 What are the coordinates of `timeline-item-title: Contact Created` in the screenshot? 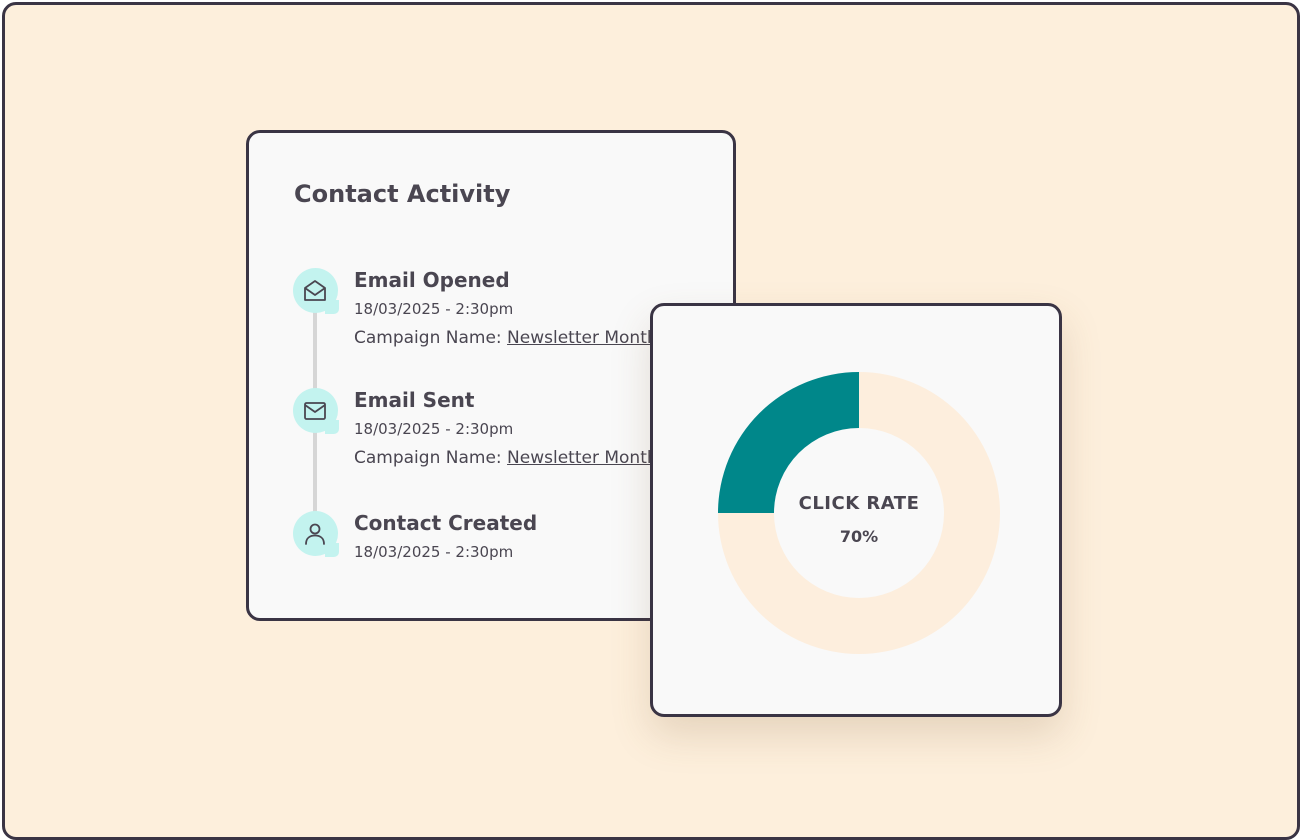 It's located at (446, 523).